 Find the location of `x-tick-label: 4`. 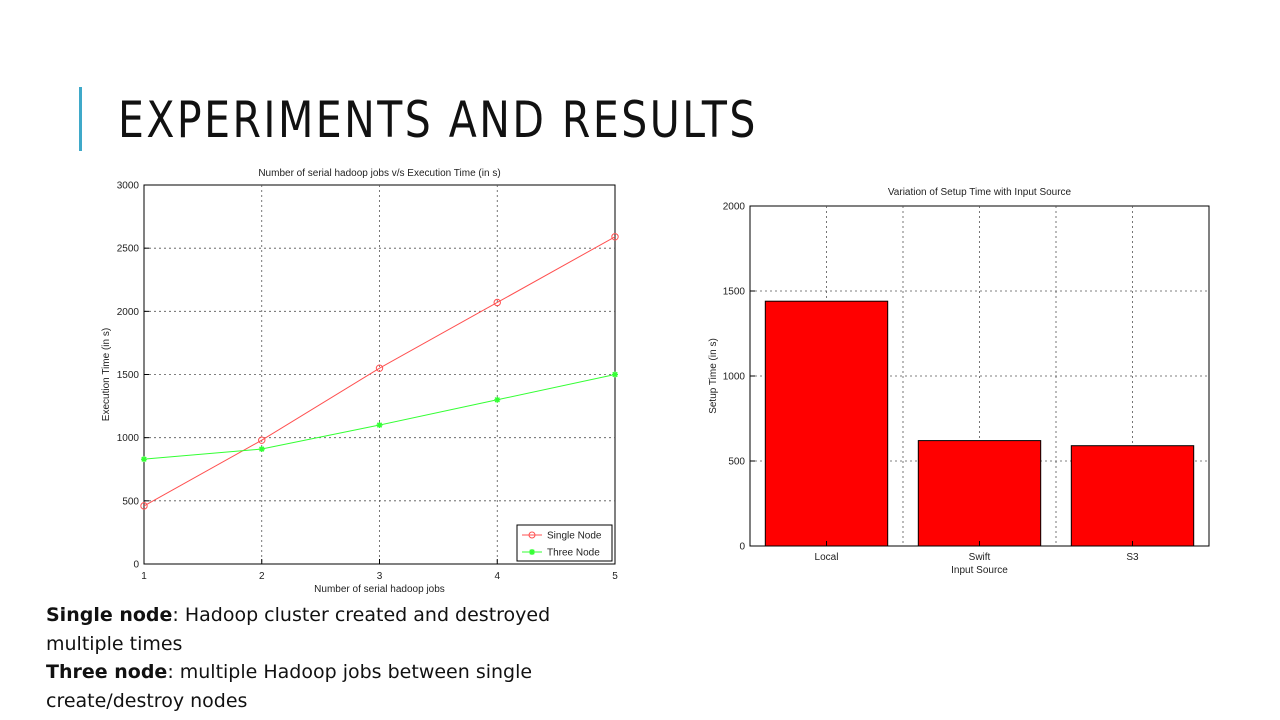

x-tick-label: 4 is located at coordinates (497, 576).